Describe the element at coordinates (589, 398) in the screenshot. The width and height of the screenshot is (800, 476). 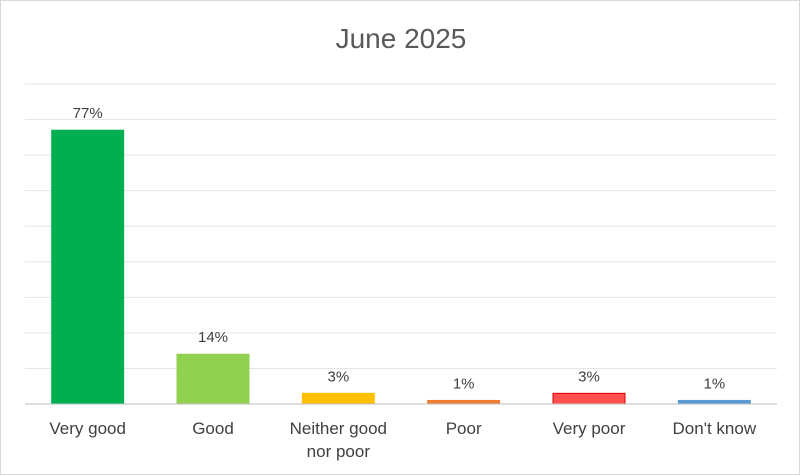
I see `bar-very-poor` at that location.